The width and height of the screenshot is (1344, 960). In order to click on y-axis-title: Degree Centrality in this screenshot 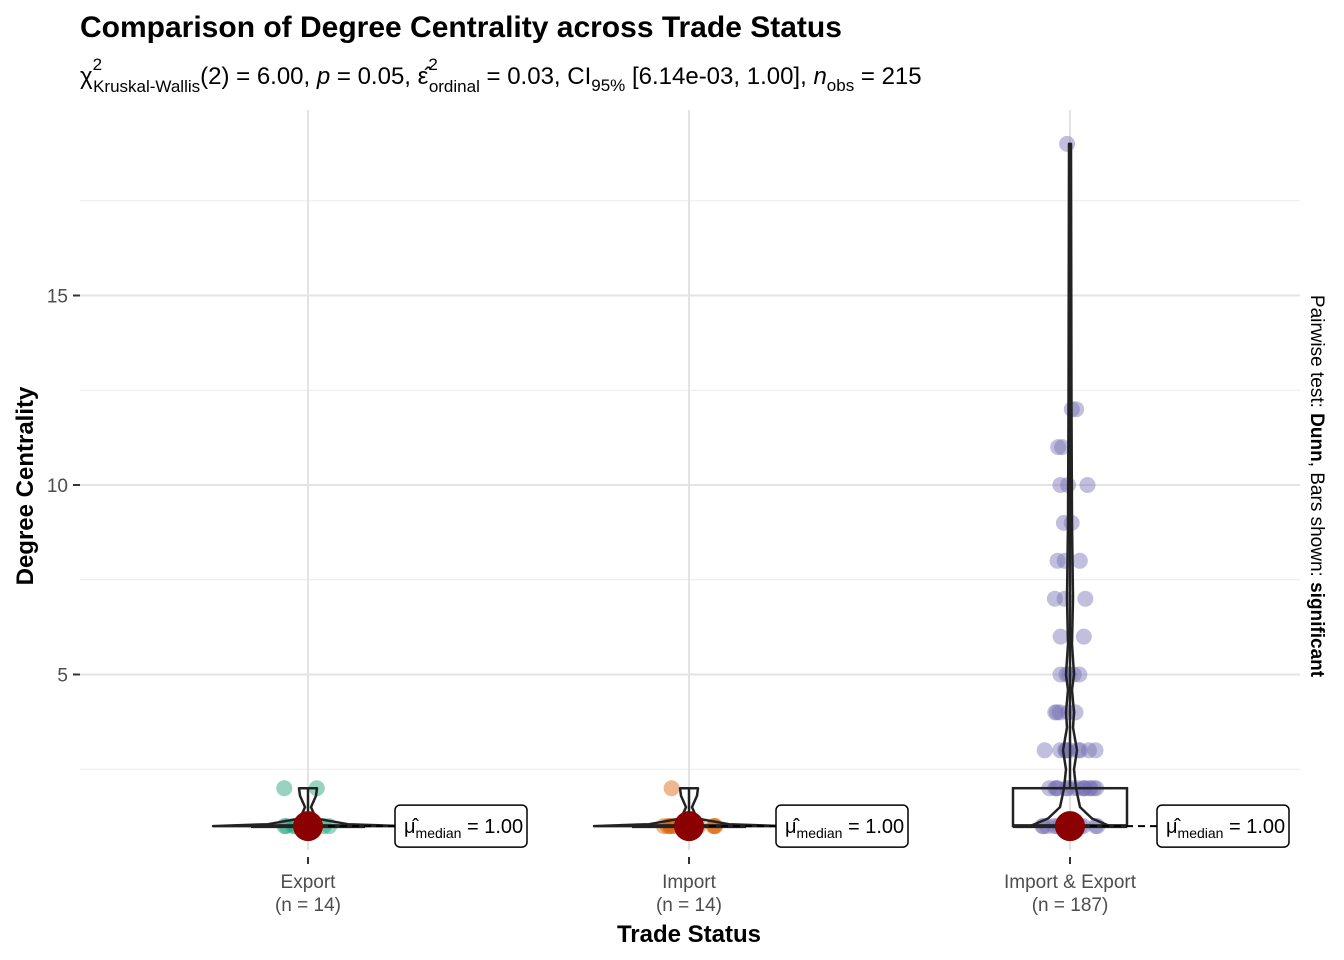, I will do `click(25, 485)`.